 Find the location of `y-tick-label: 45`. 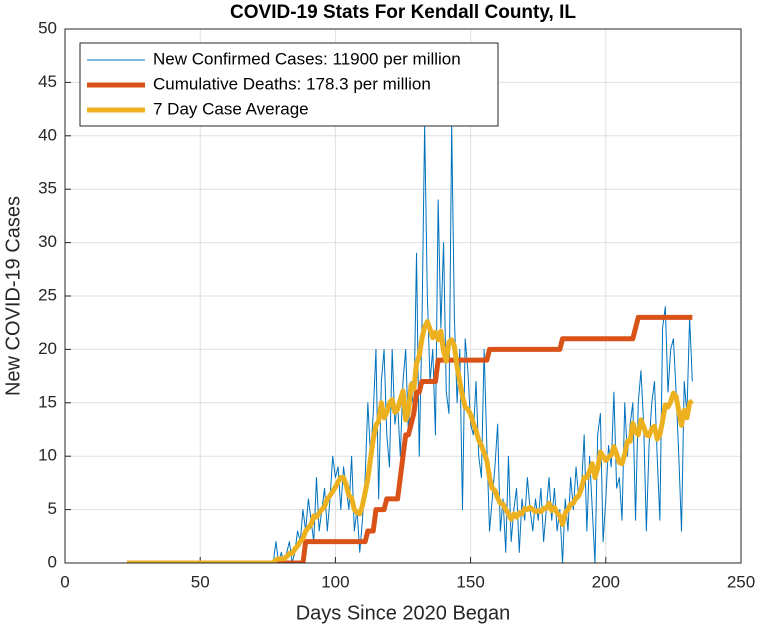

y-tick-label: 45 is located at coordinates (47, 81).